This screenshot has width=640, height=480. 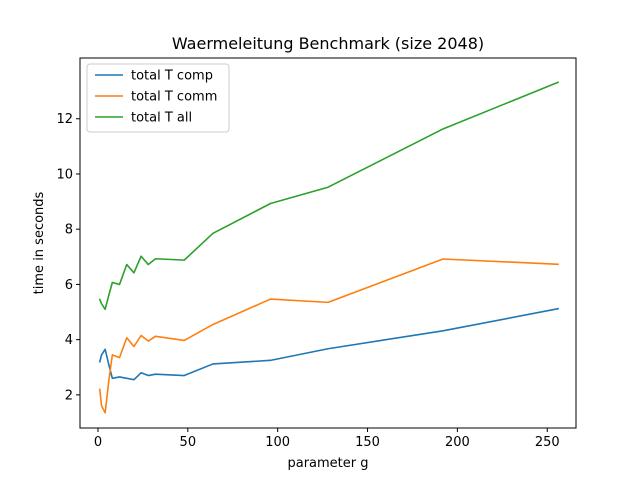 What do you see at coordinates (69, 395) in the screenshot?
I see `y-tick-label: 2` at bounding box center [69, 395].